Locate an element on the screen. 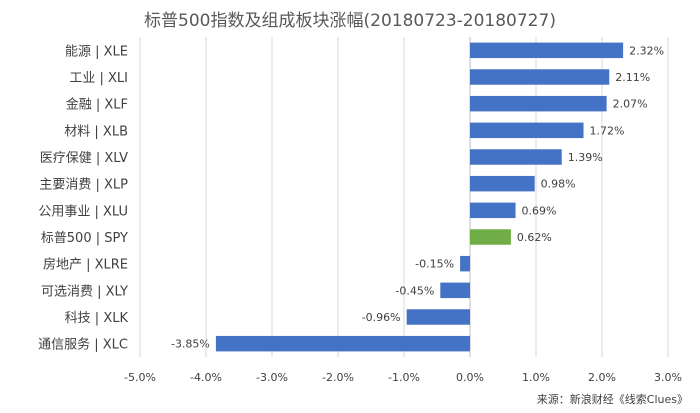  category-label: 医疗保健 | XLV is located at coordinates (84, 158).